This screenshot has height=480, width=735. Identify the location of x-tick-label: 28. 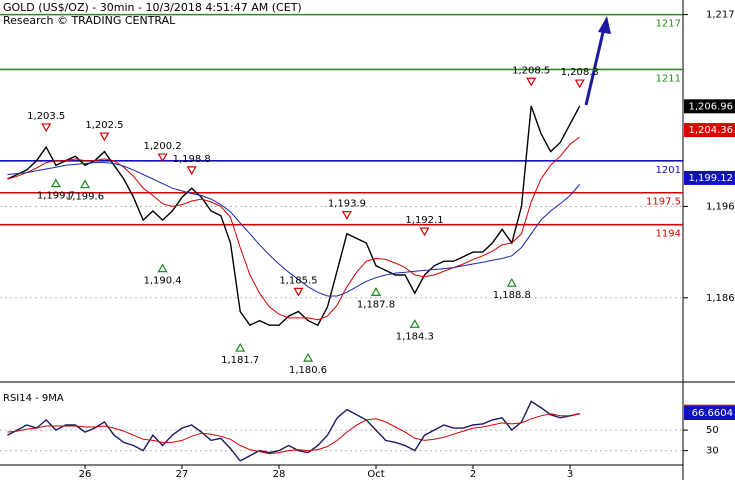
(279, 474).